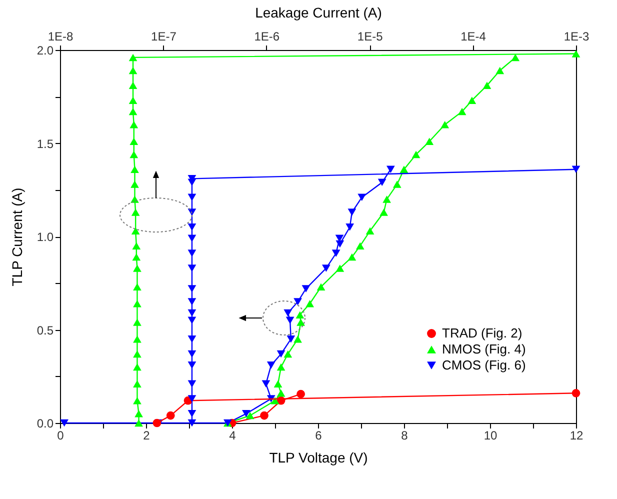 This screenshot has width=617, height=499. What do you see at coordinates (45, 51) in the screenshot?
I see `y-tick-label: 2.0` at bounding box center [45, 51].